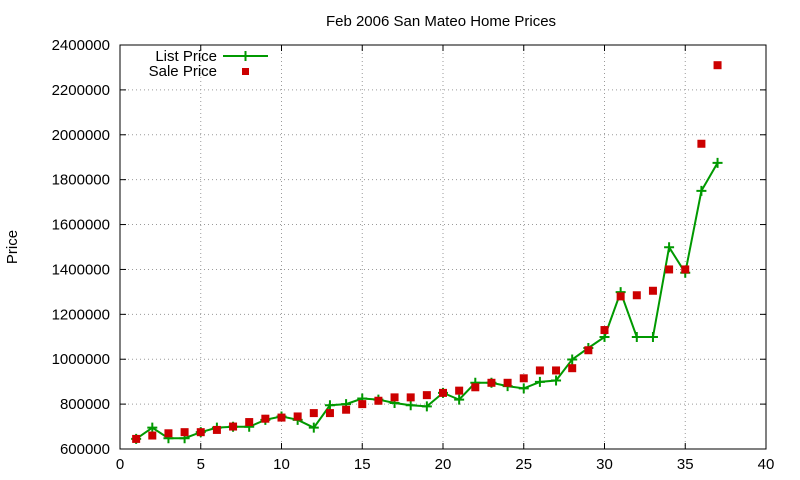  I want to click on y-tick-label: 1400000, so click(81, 269).